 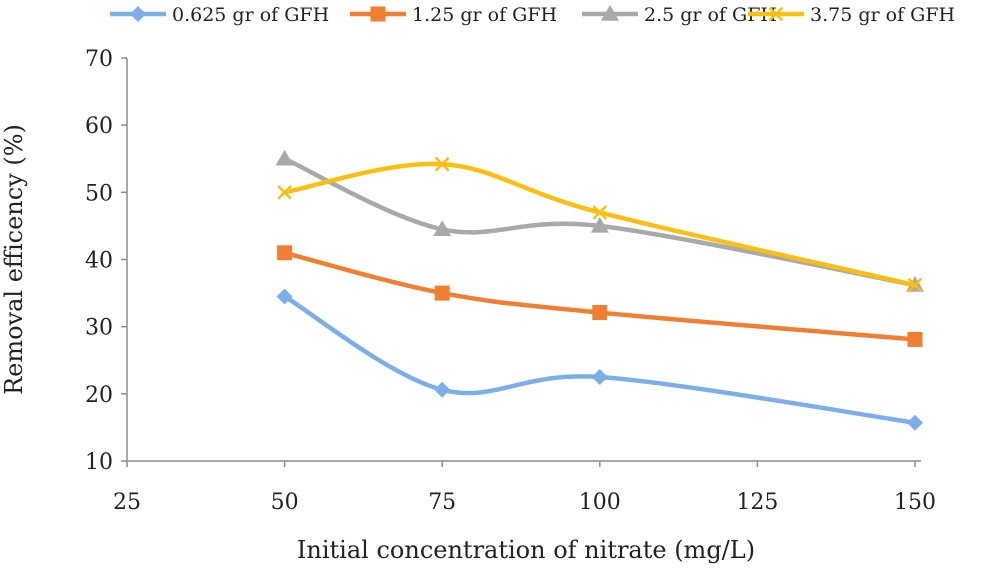 I want to click on y-tick-label: 50, so click(x=99, y=193).